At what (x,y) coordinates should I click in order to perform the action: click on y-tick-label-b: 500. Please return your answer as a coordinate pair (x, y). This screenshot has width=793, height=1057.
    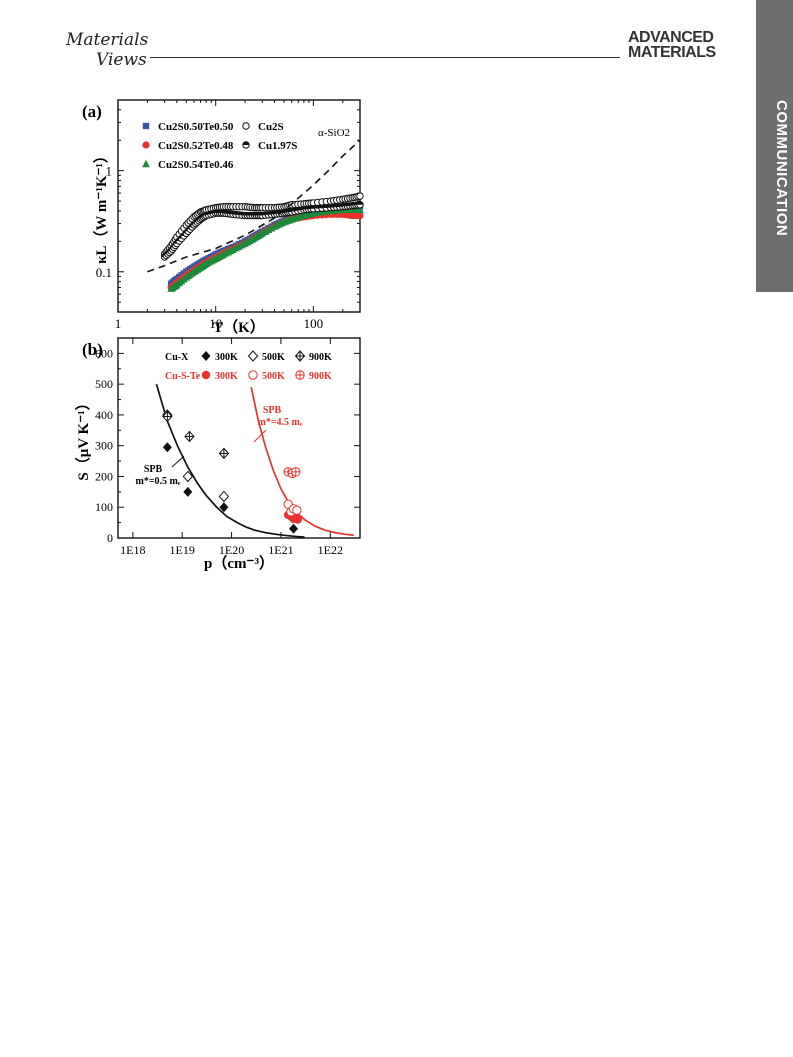
    Looking at the image, I should click on (104, 384).